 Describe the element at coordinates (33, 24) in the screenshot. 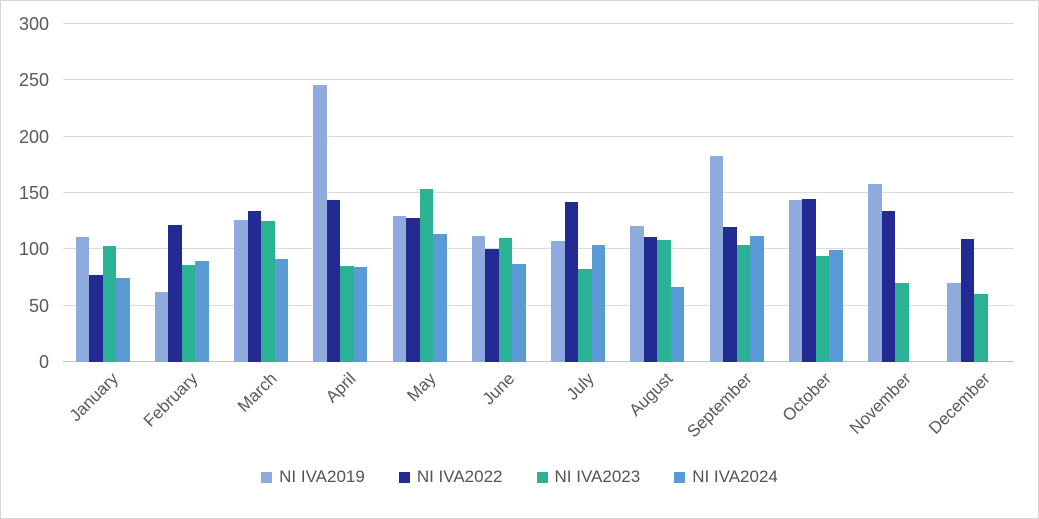

I see `y-tick-label-300: 300` at that location.